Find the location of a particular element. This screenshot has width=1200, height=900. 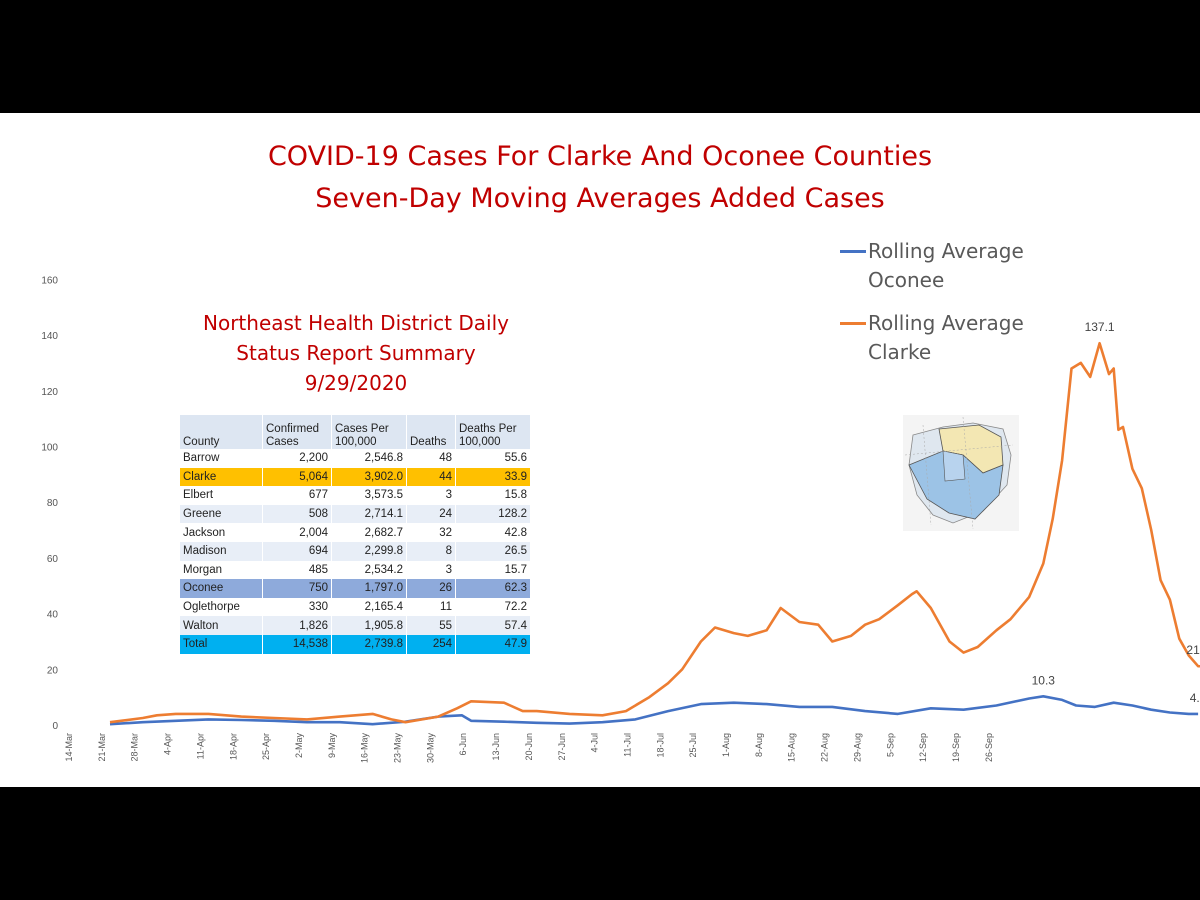

y-tick-label: 40 is located at coordinates (53, 615).